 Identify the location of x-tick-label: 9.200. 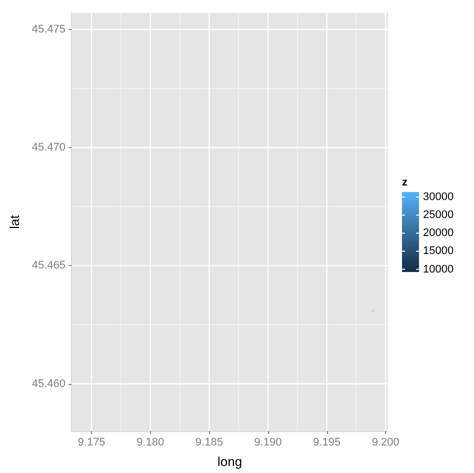
(386, 442).